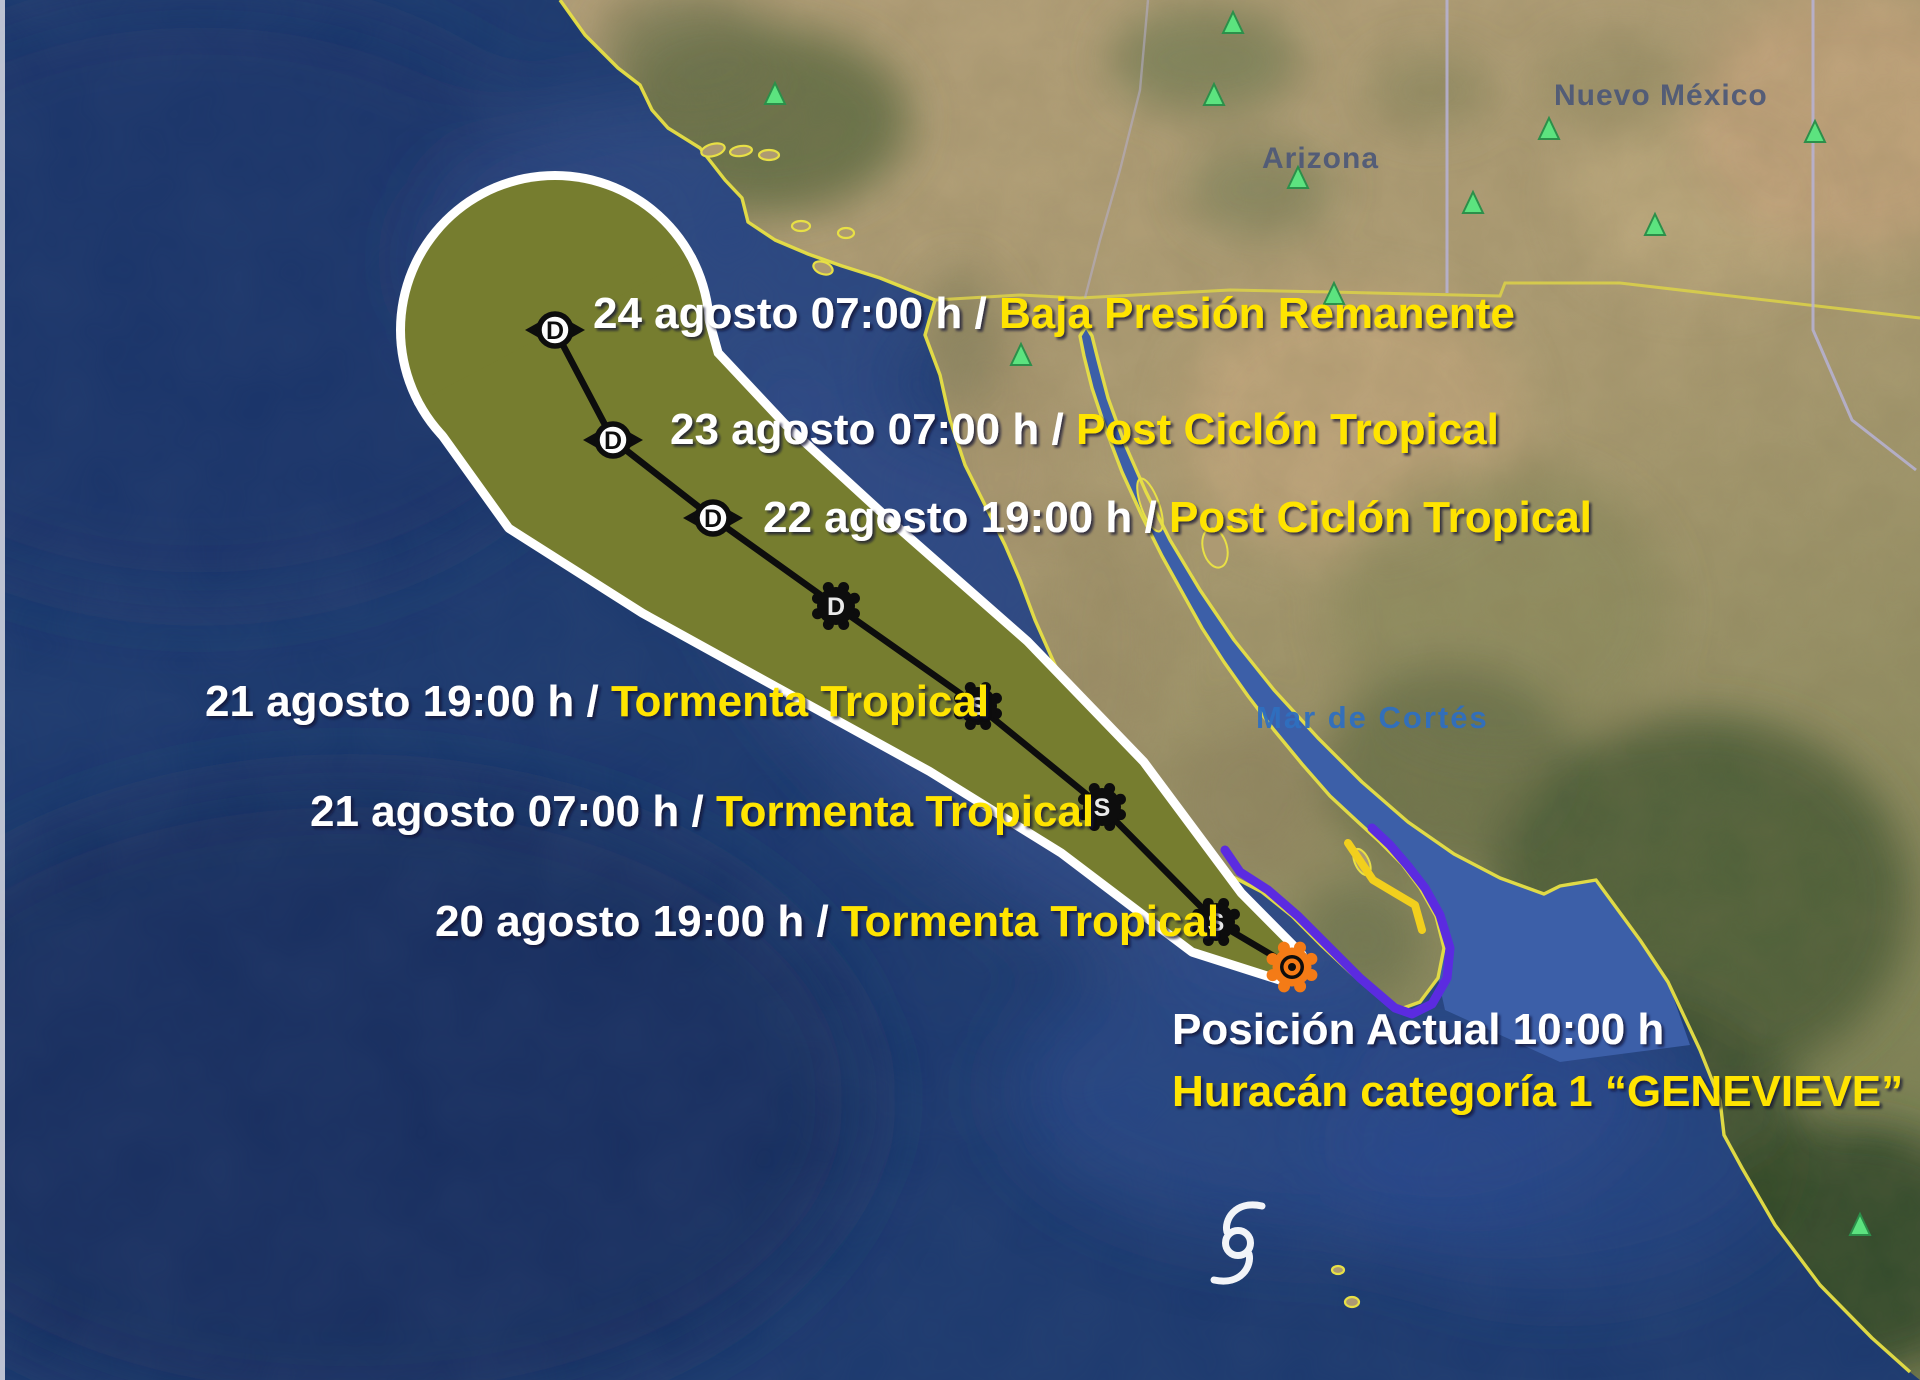 Image resolution: width=1920 pixels, height=1380 pixels. I want to click on forecast-point-label: 21 agosto 07:00 h / Tormenta Tropical, so click(702, 811).